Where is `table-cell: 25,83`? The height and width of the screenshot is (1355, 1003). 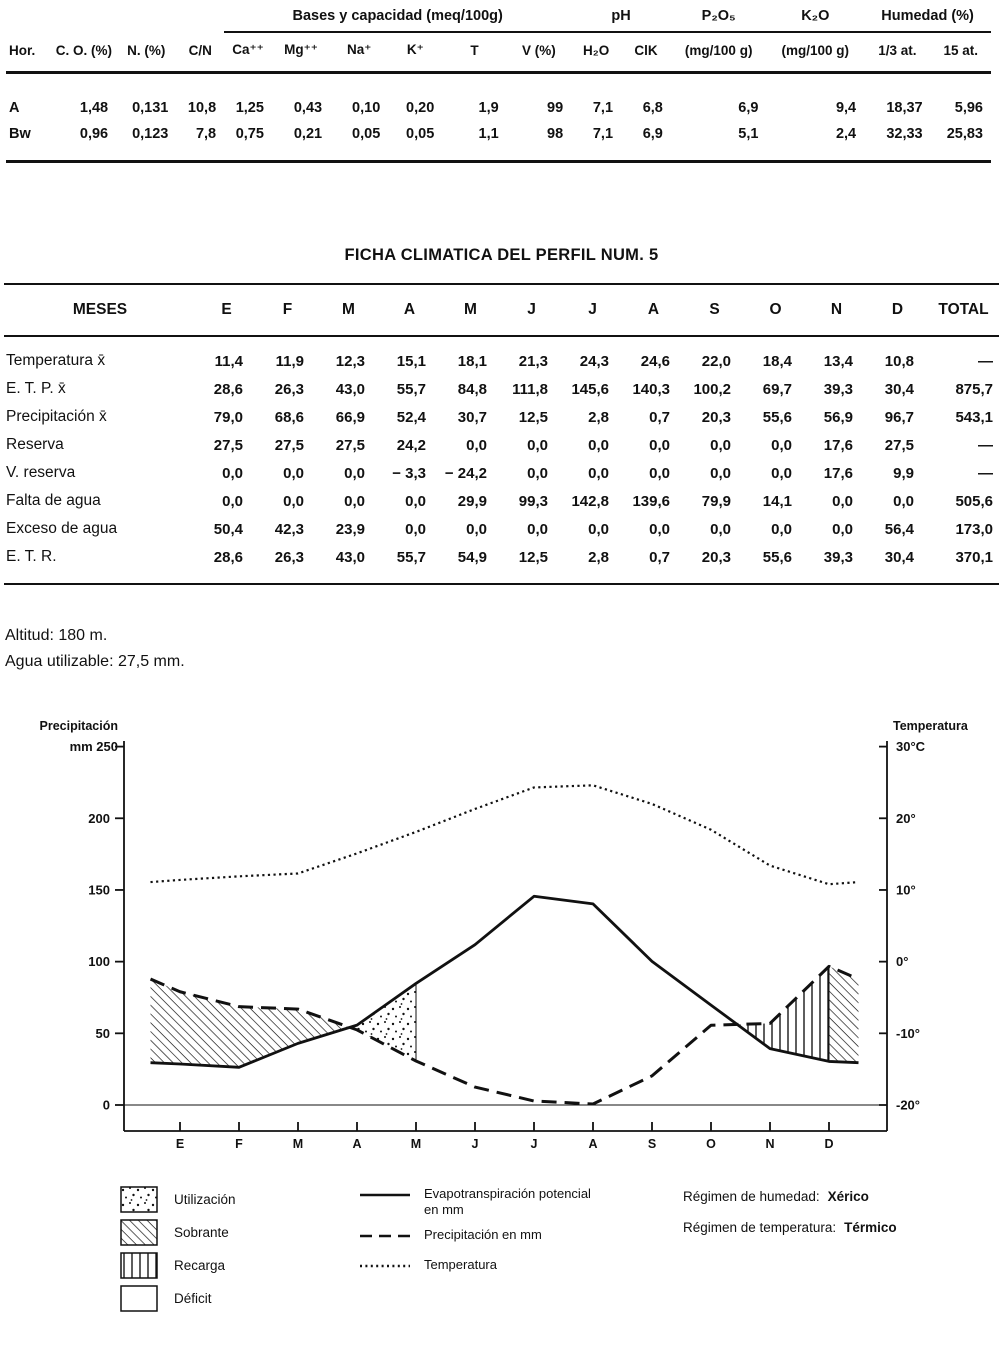
table-cell: 25,83 is located at coordinates (964, 134).